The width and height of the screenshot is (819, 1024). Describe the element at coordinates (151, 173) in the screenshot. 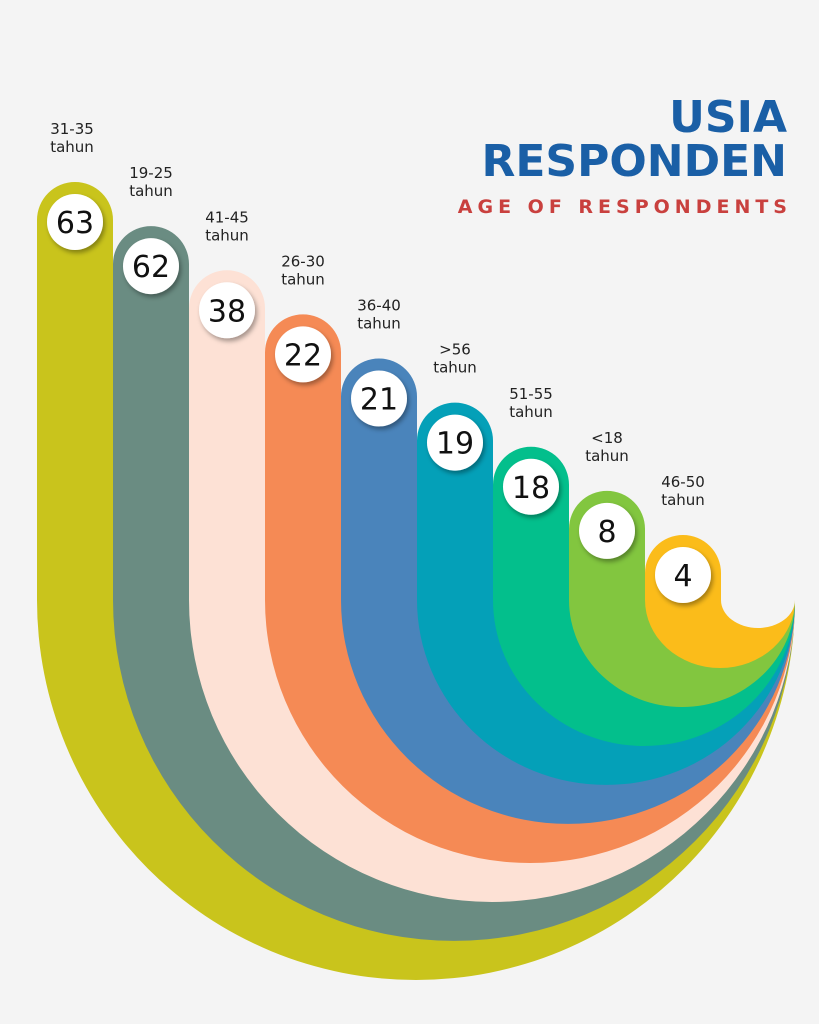

I see `category-range: 19-25` at that location.